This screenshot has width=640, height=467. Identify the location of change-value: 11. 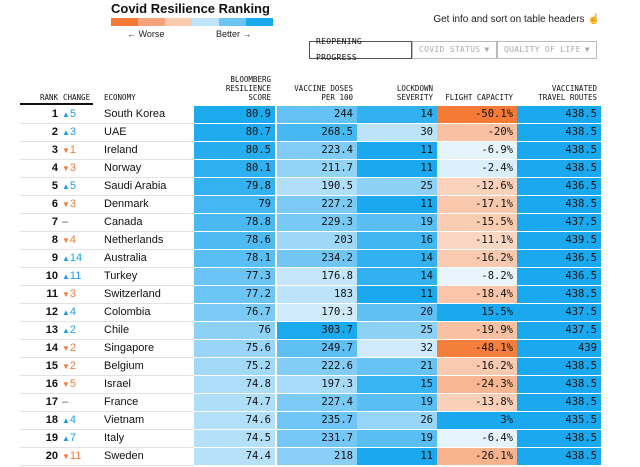
(75, 456).